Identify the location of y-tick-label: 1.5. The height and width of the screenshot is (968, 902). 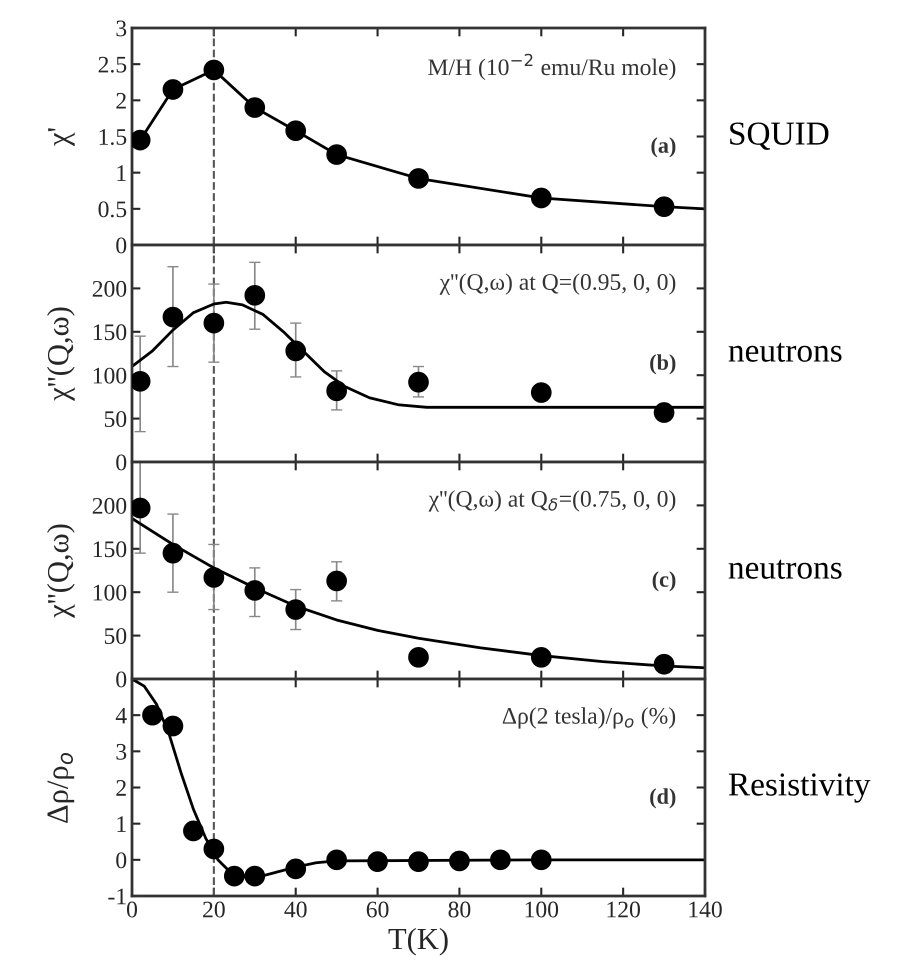
(113, 137).